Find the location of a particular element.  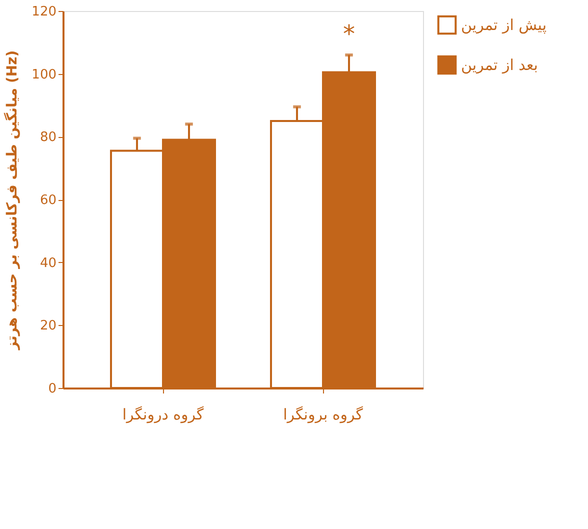

y-tick-label: 20 is located at coordinates (48, 326).